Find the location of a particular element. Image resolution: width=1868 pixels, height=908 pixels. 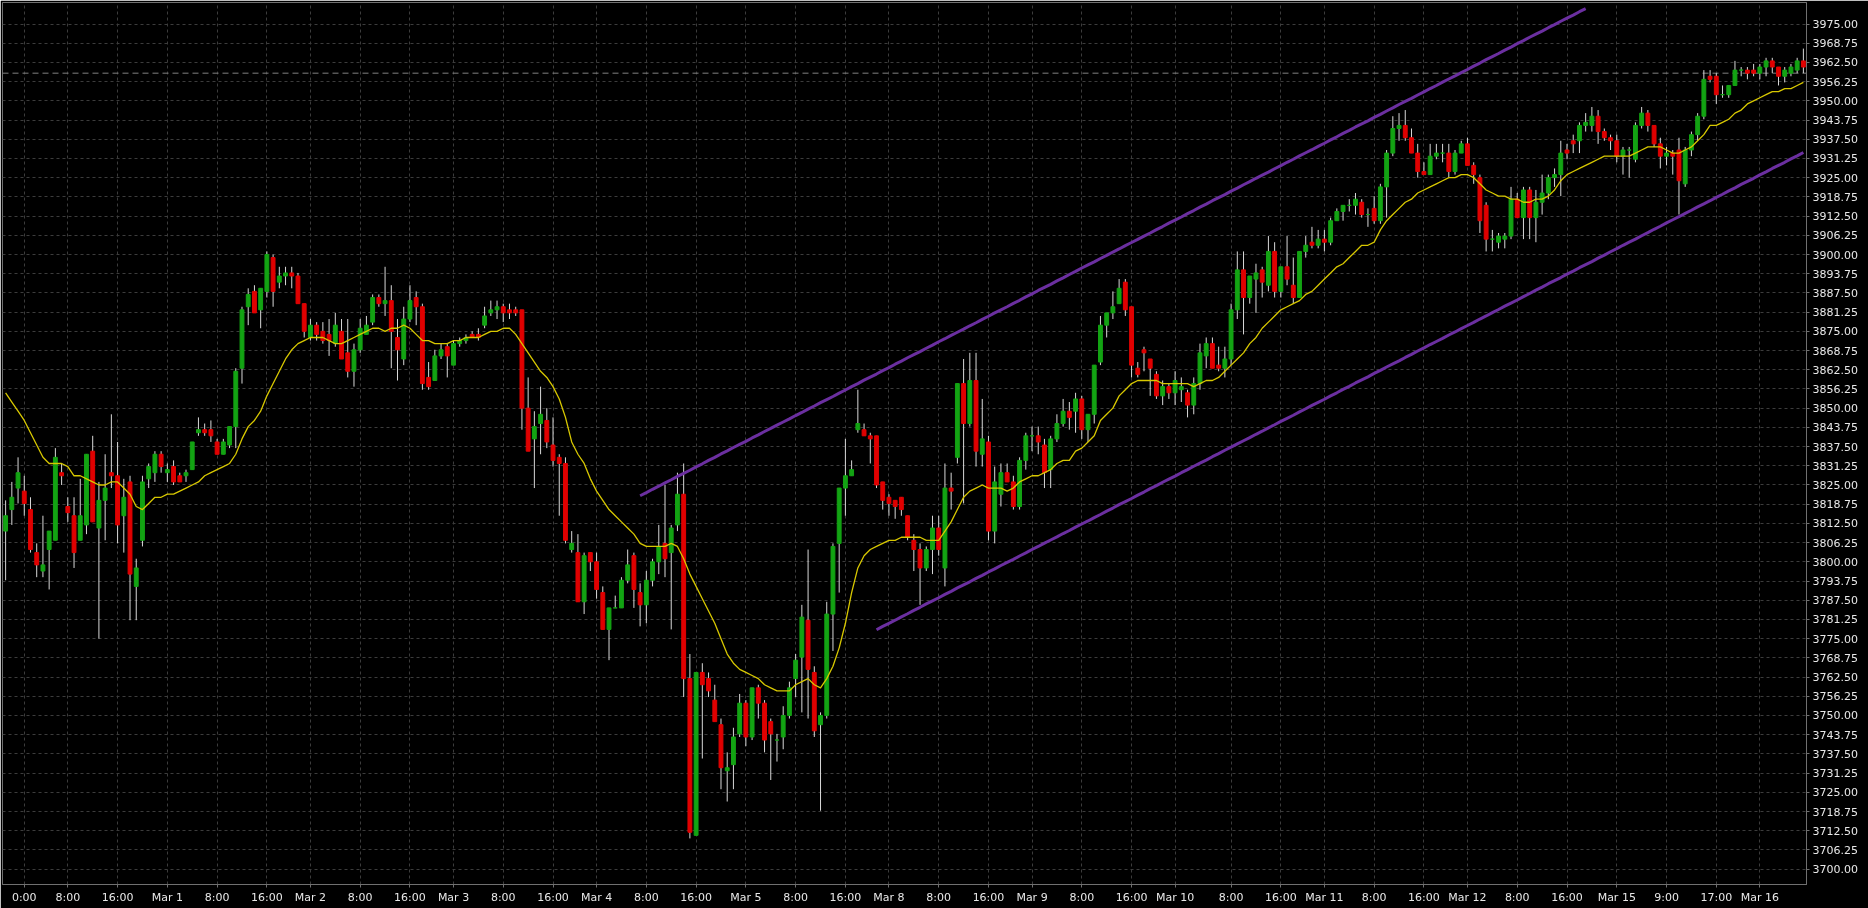

y-tick-label: 3743.75 is located at coordinates (1835, 735).